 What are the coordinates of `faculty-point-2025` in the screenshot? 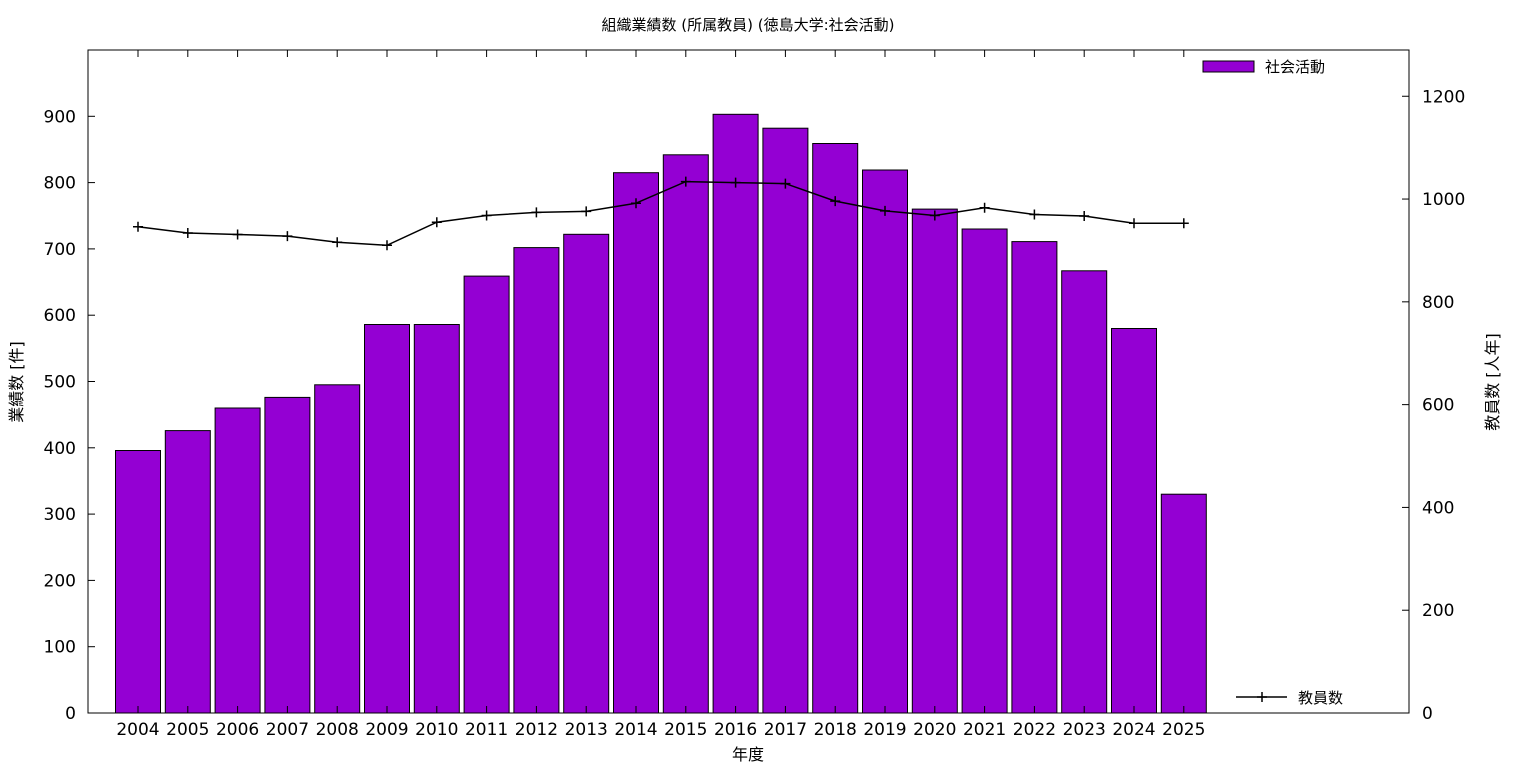 It's located at (1183, 223).